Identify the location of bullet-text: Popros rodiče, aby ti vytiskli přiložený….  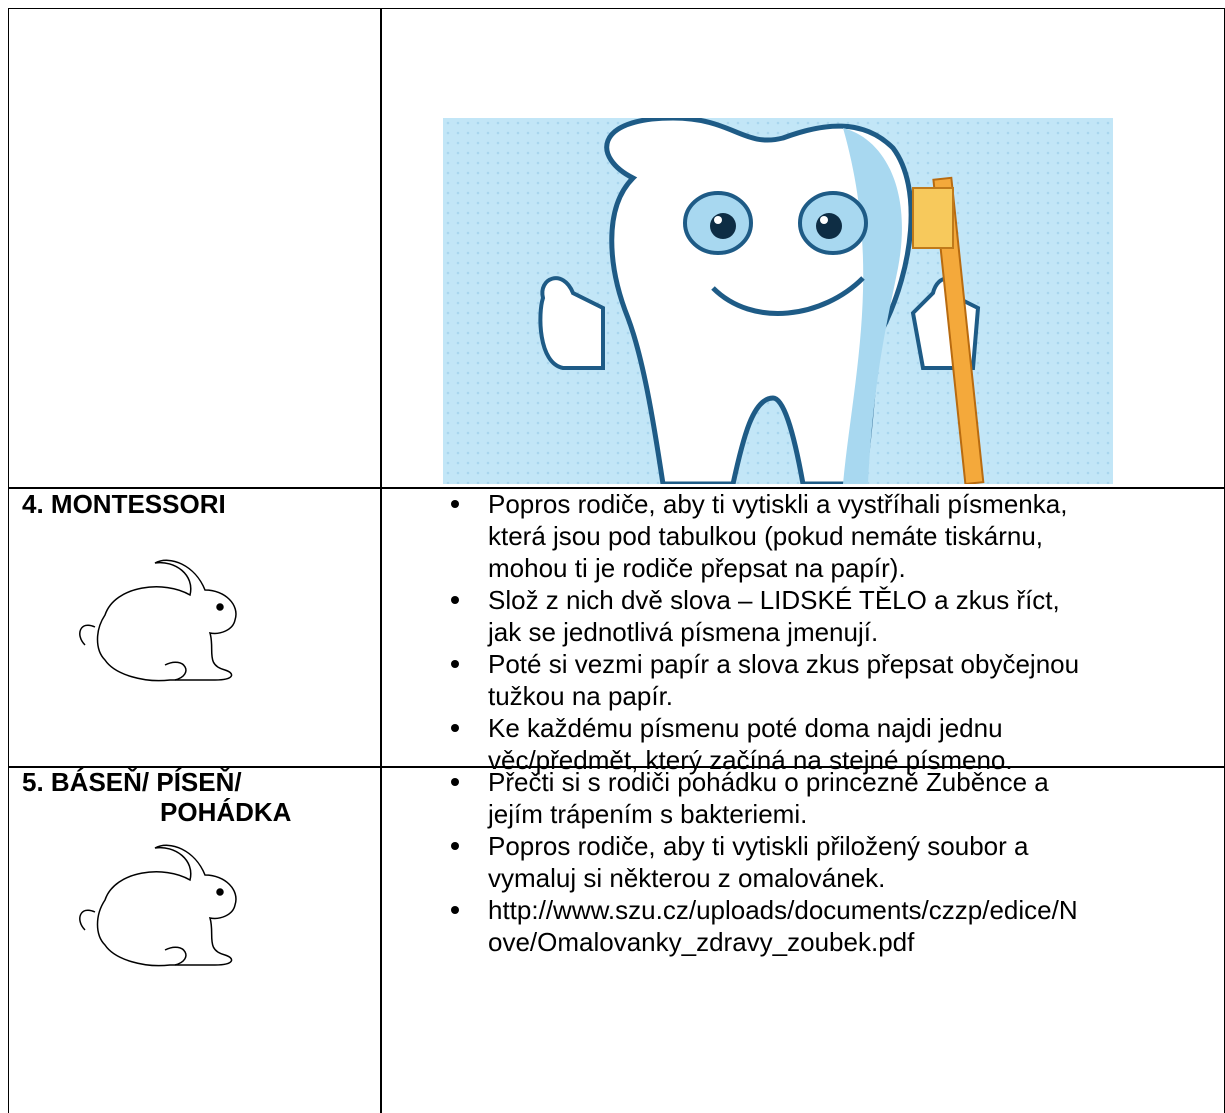
(758, 846).